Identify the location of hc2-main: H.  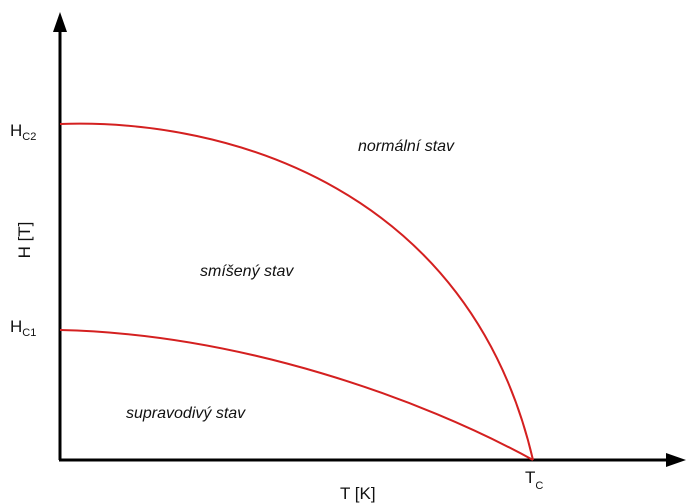
(16, 130).